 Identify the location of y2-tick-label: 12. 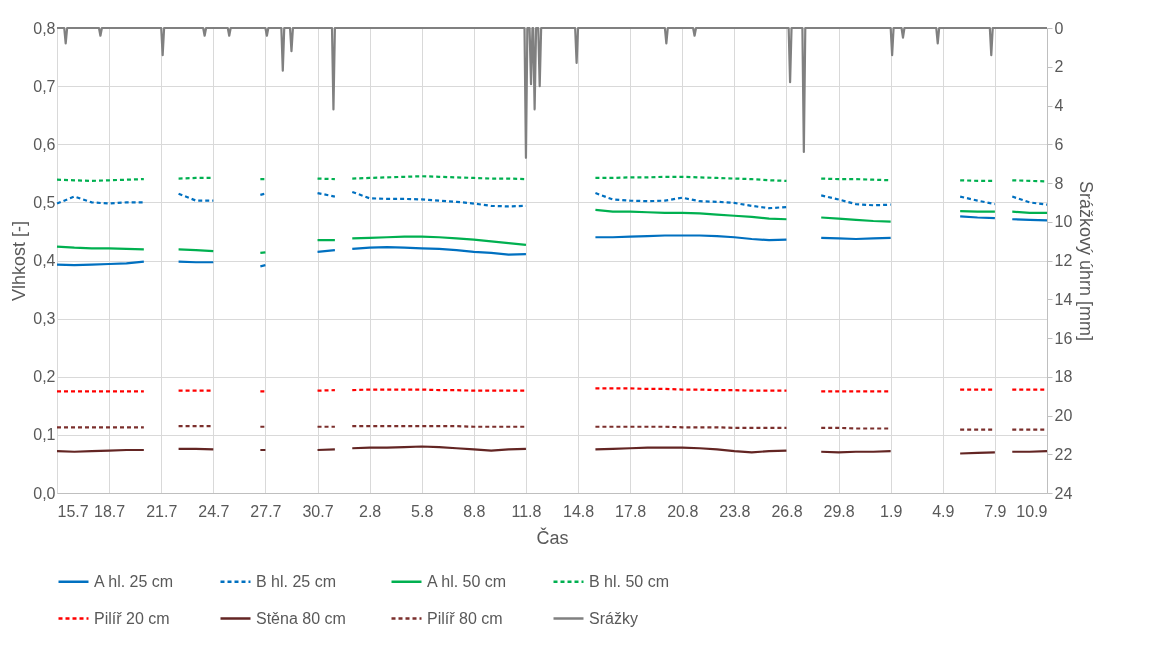
(1063, 260).